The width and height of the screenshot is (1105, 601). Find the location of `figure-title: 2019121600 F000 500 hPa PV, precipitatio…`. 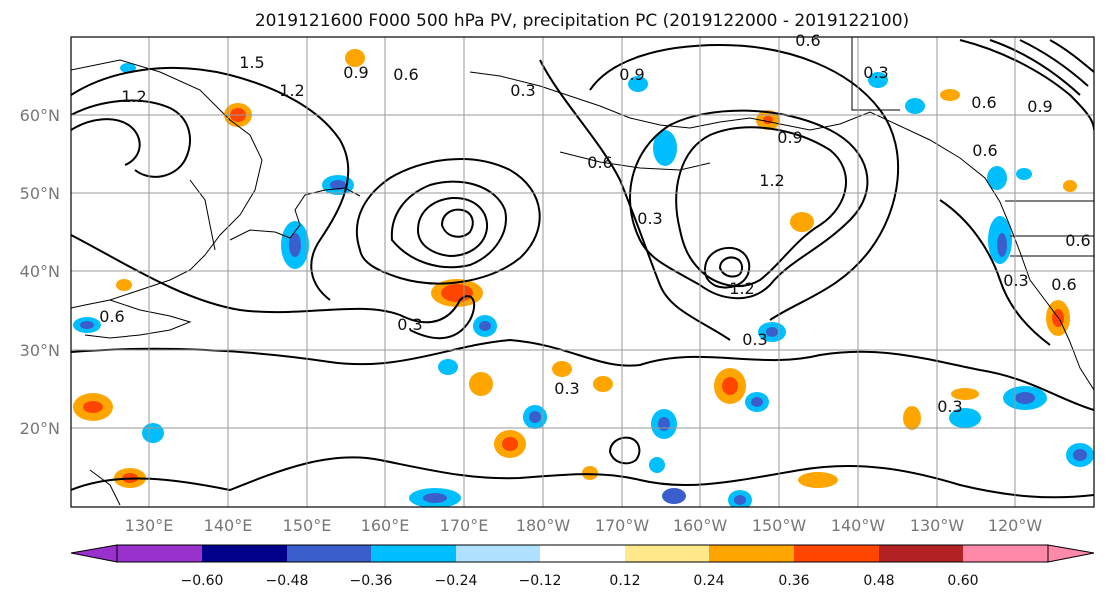

figure-title: 2019121600 F000 500 hPa PV, precipitatio… is located at coordinates (582, 21).